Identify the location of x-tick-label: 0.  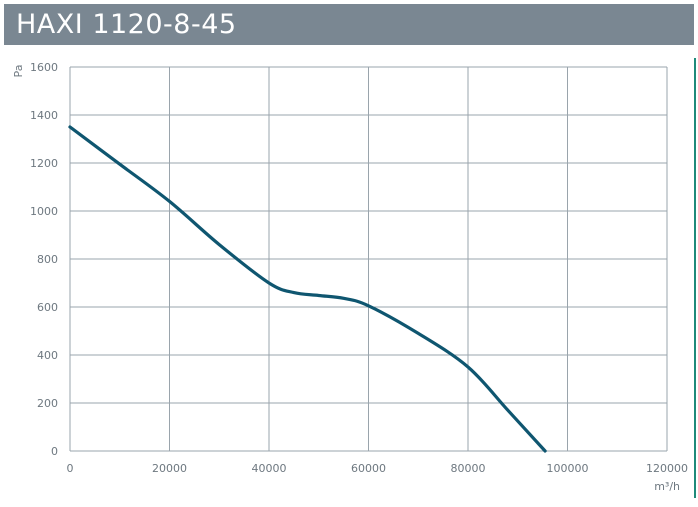
(70, 468).